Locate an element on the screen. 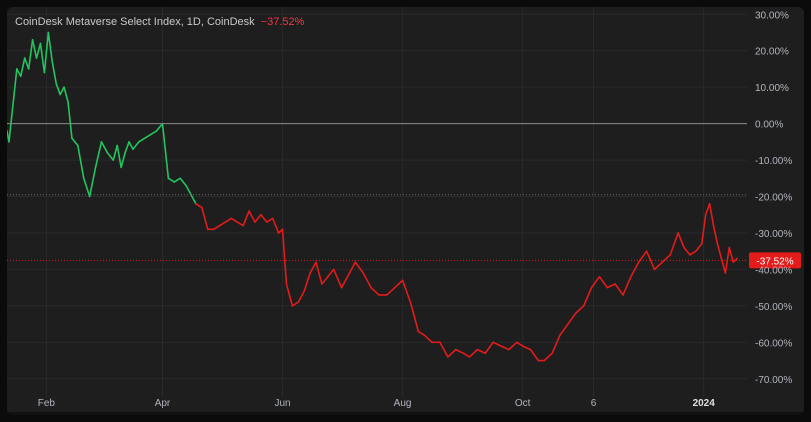 This screenshot has width=811, height=422. x-tick-label: Feb is located at coordinates (47, 403).